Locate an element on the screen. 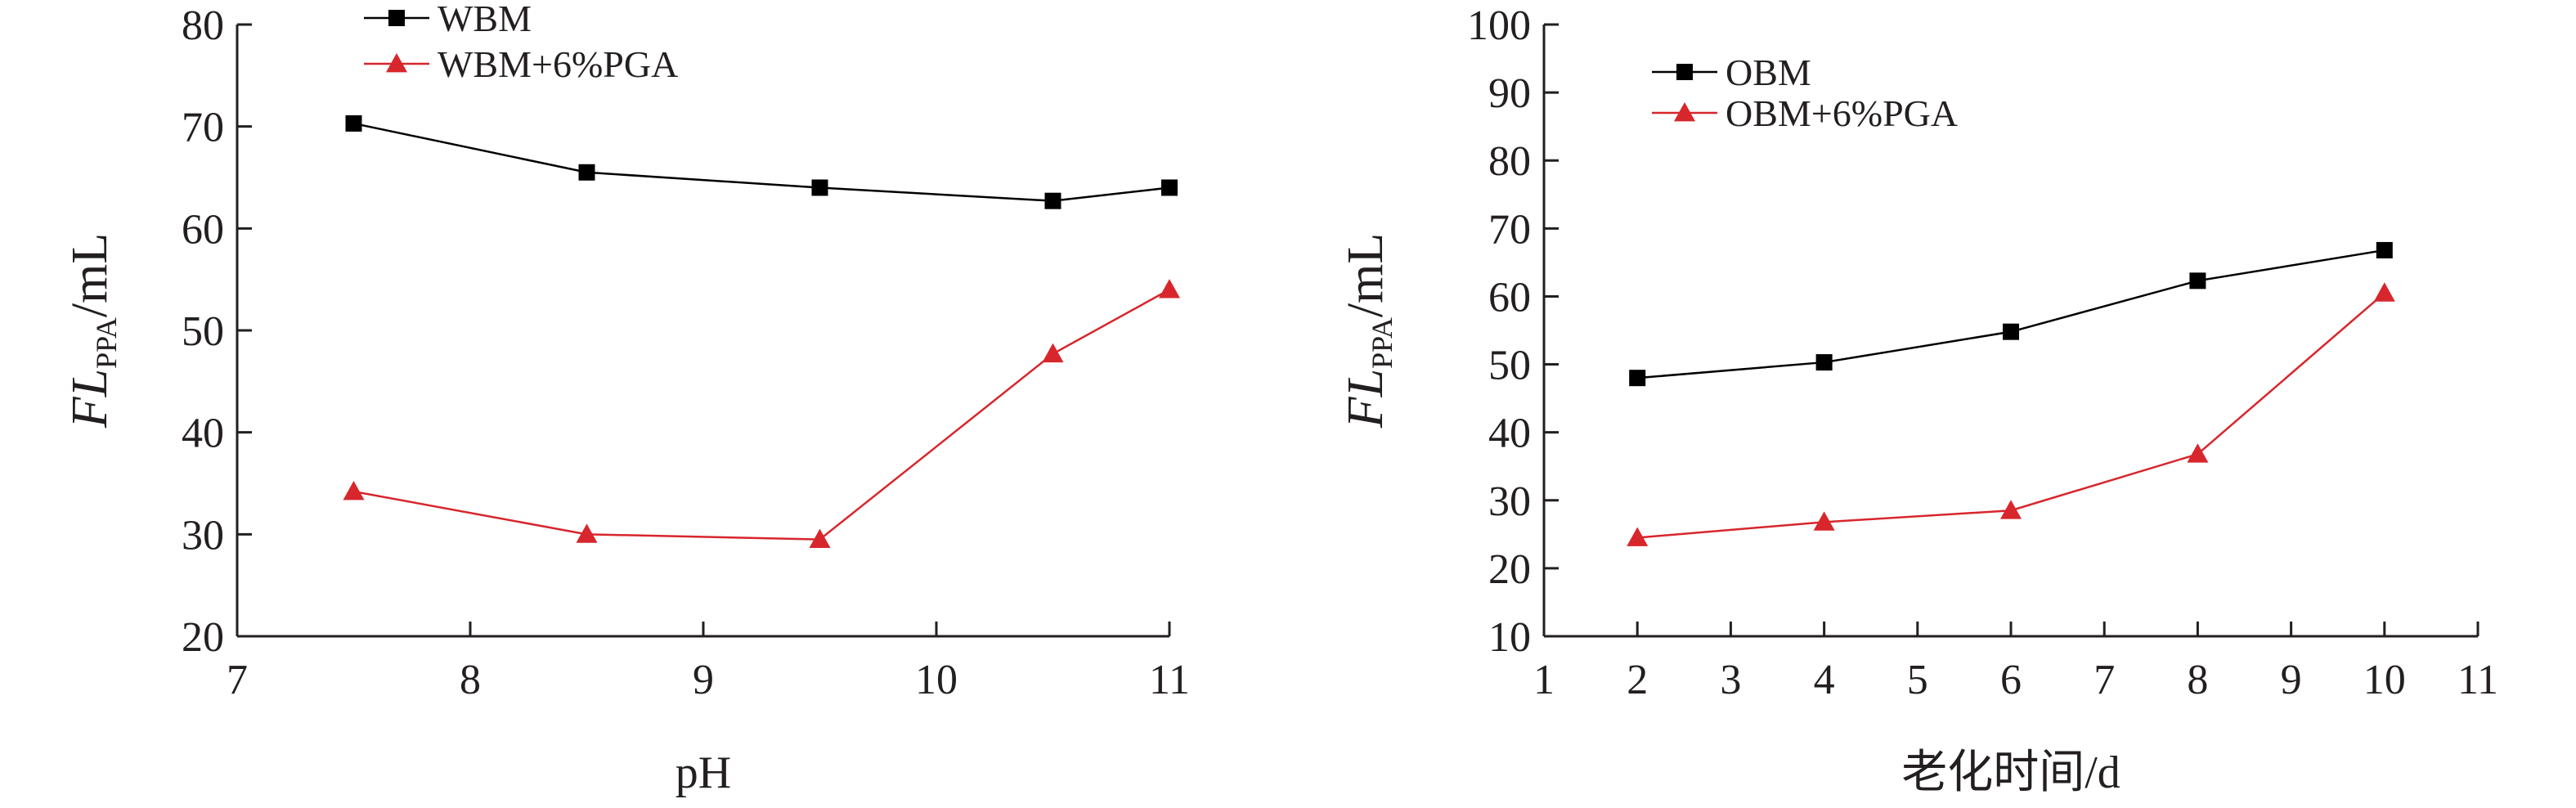  aging-chart-y-tick-label: 10 is located at coordinates (1509, 637).